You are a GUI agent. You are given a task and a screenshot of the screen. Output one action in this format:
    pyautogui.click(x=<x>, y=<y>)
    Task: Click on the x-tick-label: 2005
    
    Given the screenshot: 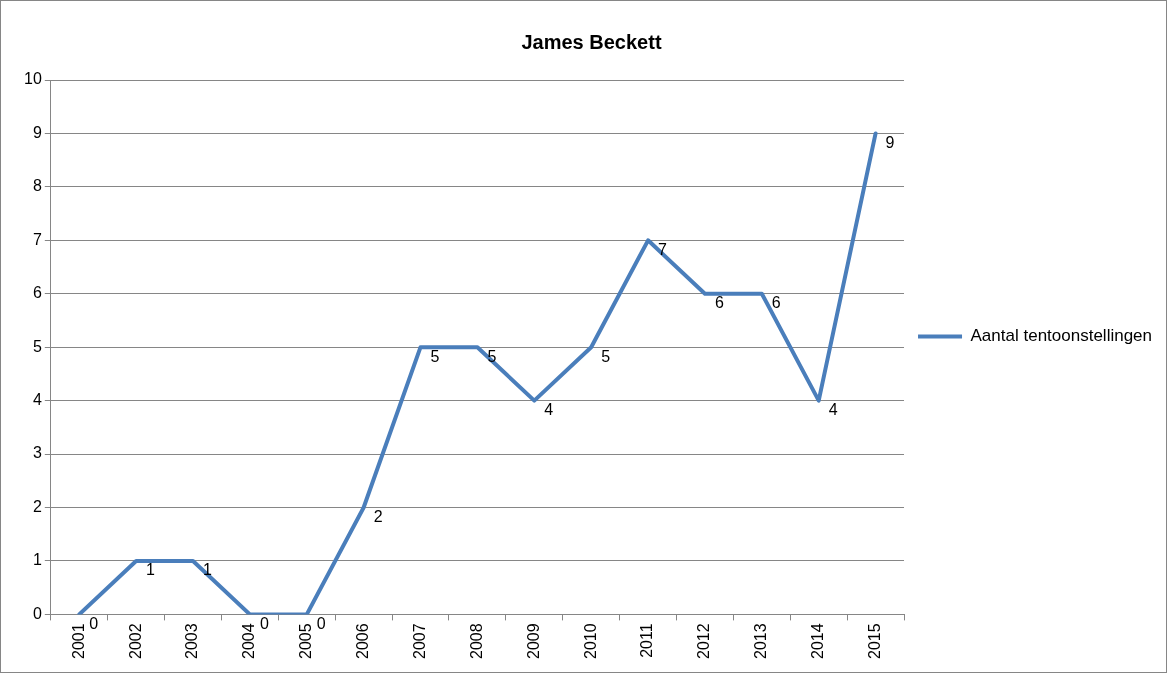 What is the action you would take?
    pyautogui.click(x=306, y=641)
    